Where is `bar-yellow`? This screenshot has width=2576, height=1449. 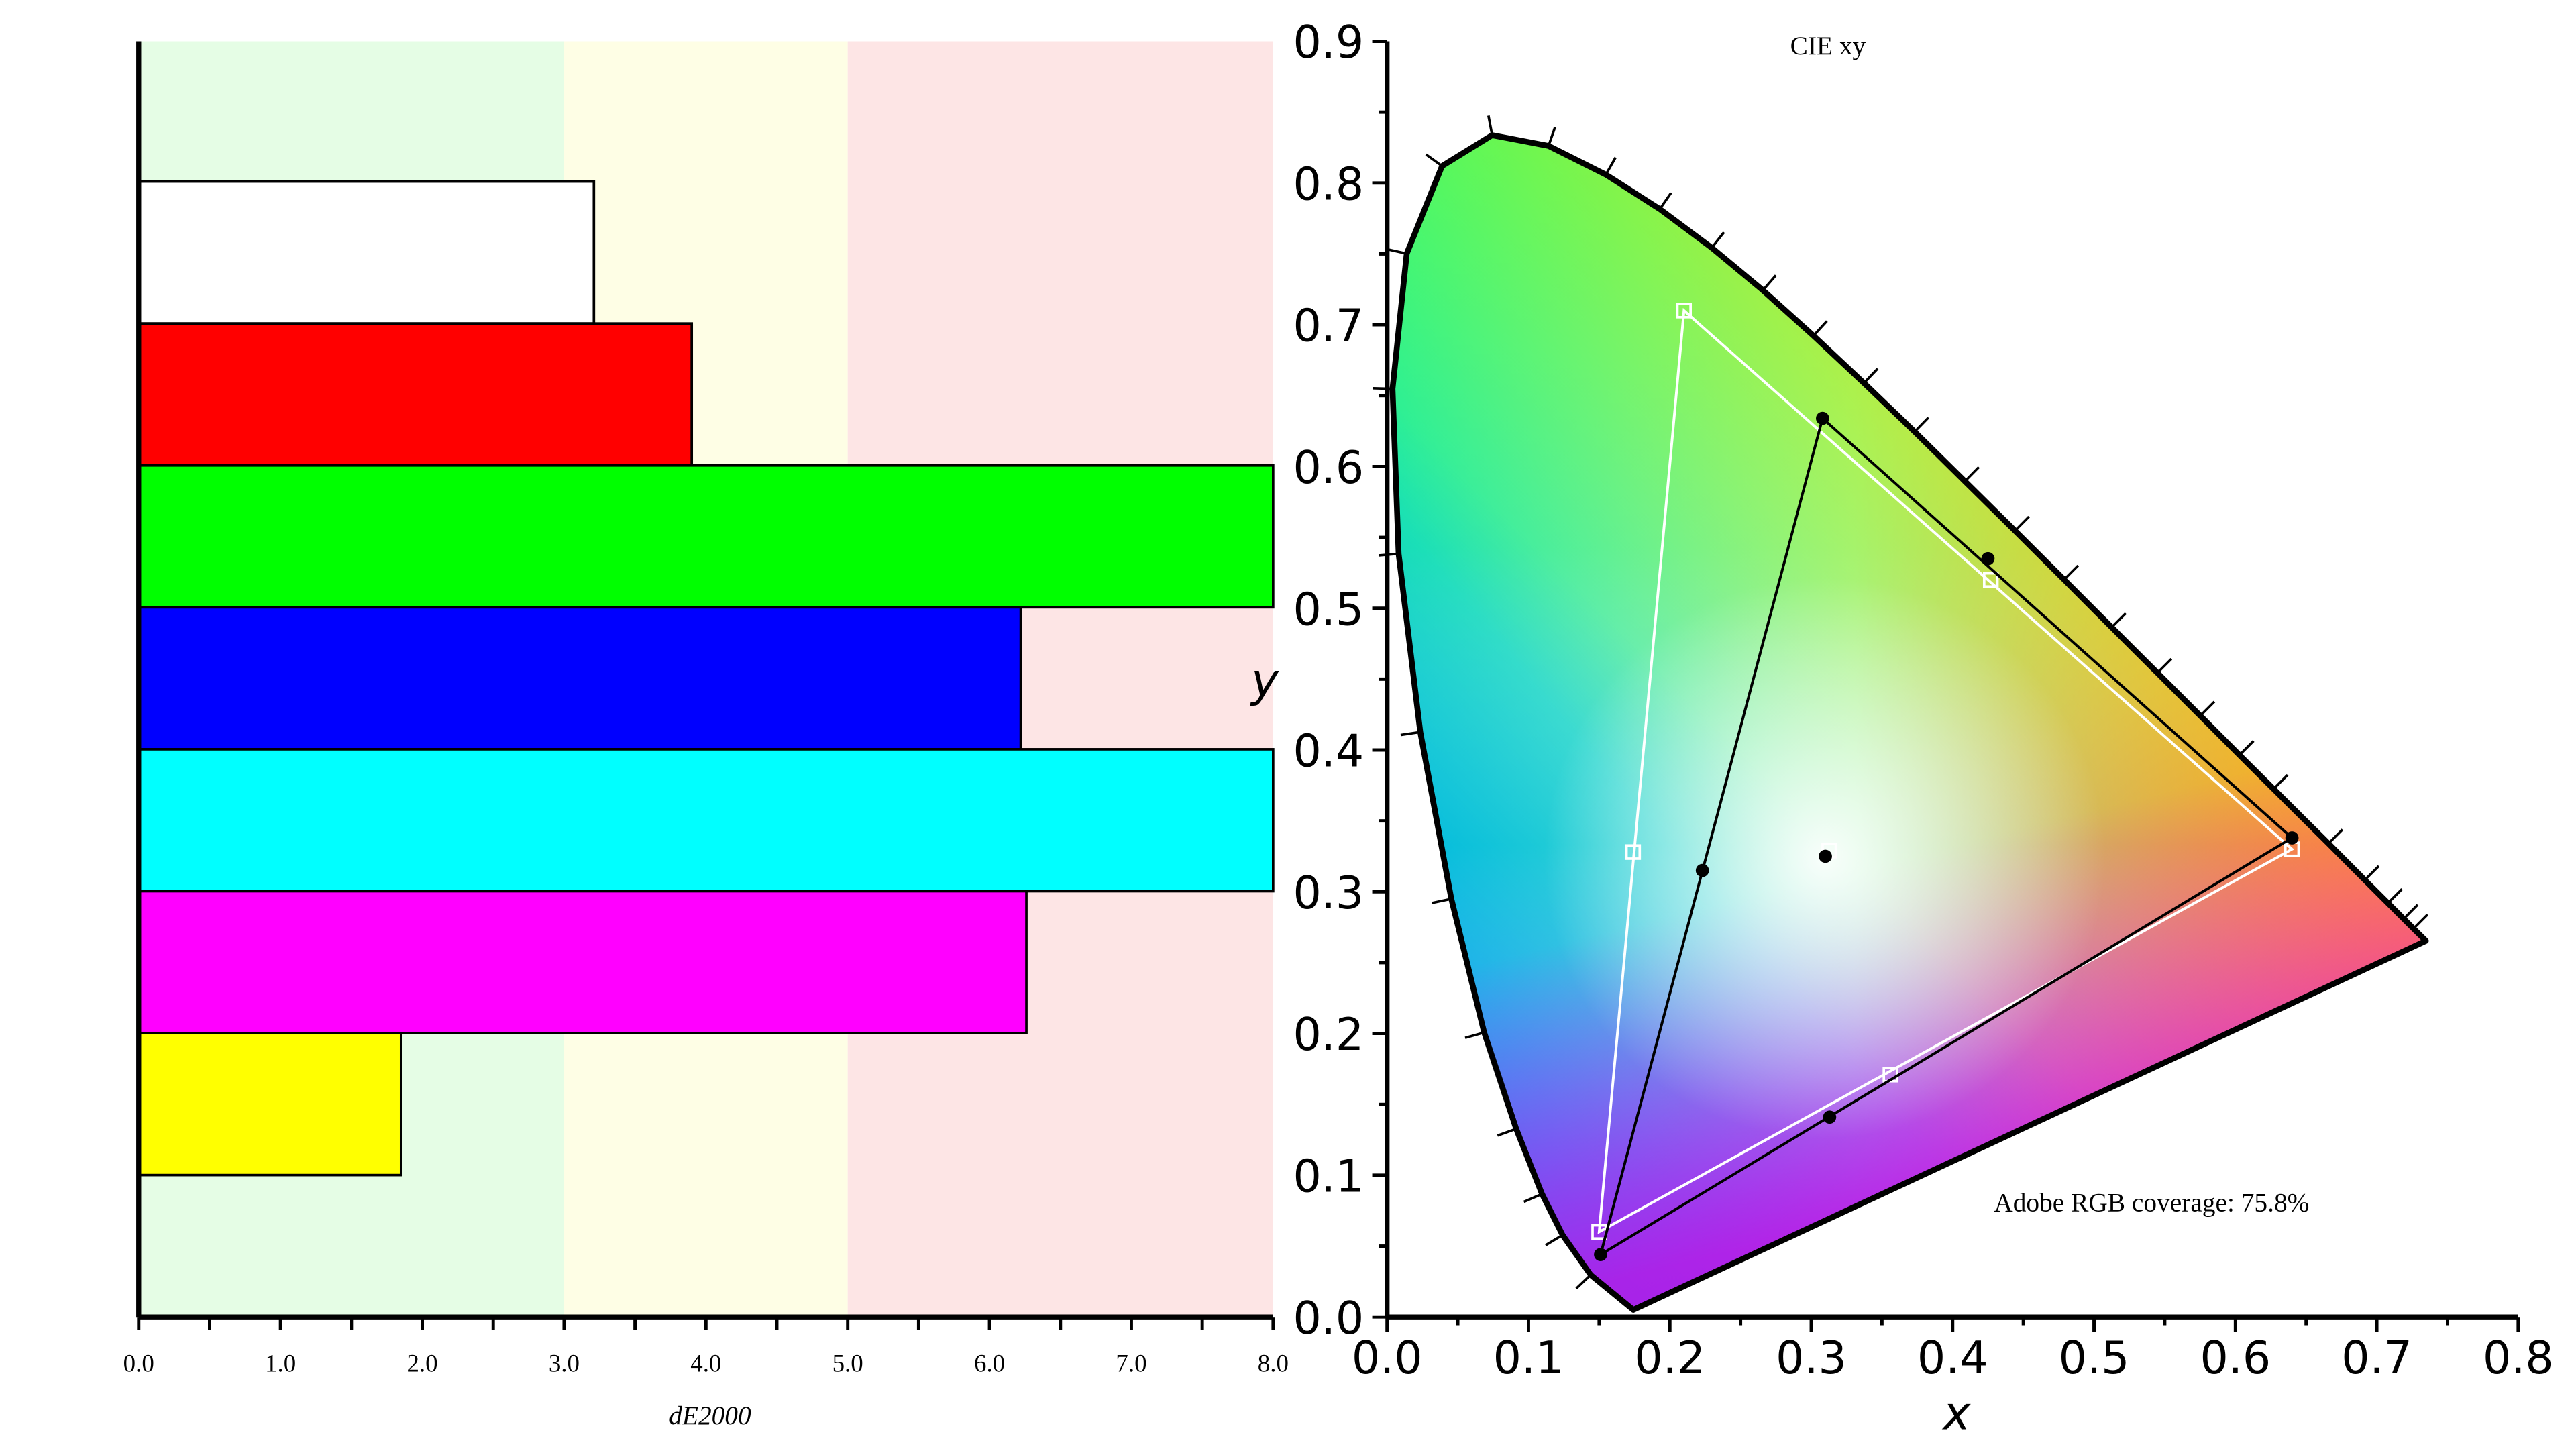 bar-yellow is located at coordinates (269, 1104).